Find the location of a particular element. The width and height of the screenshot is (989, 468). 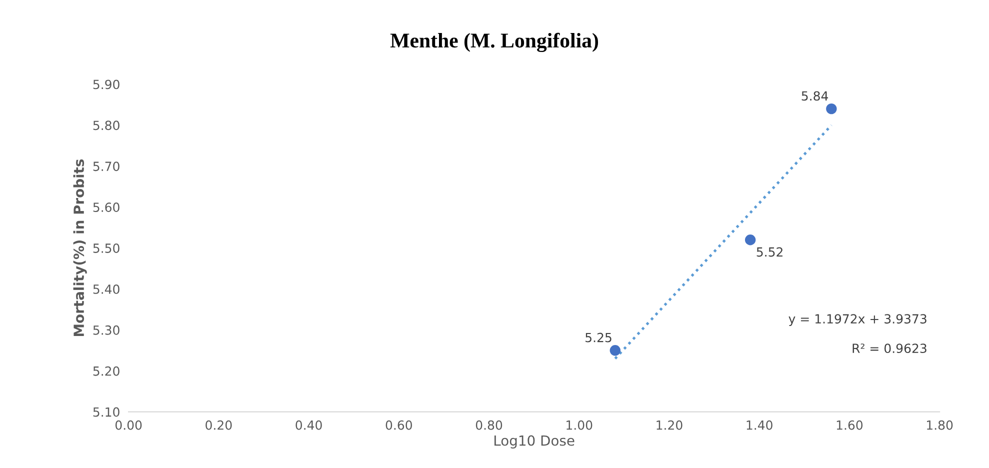

y-tick-label: 5.60 is located at coordinates (106, 207).